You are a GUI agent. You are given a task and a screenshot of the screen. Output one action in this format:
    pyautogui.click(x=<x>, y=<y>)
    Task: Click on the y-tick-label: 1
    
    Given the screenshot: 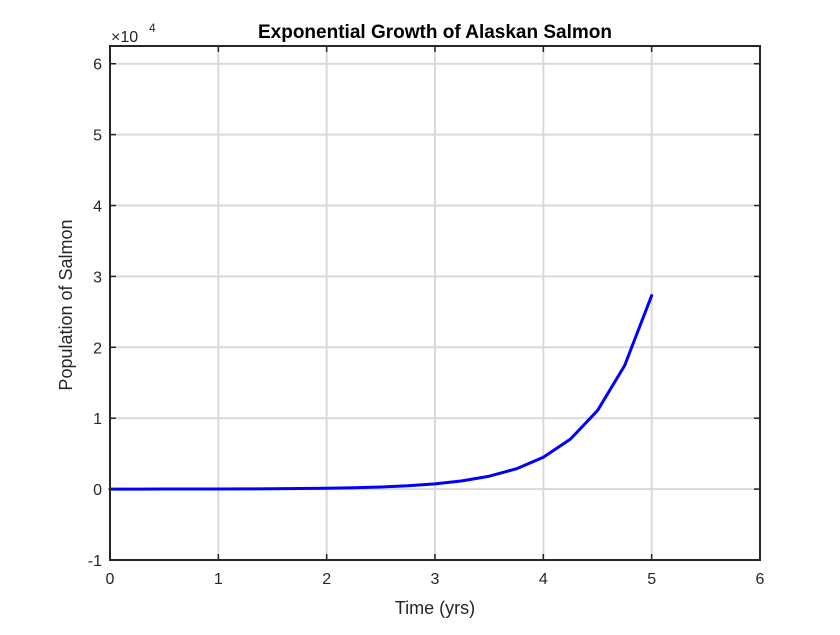 What is the action you would take?
    pyautogui.click(x=97, y=419)
    